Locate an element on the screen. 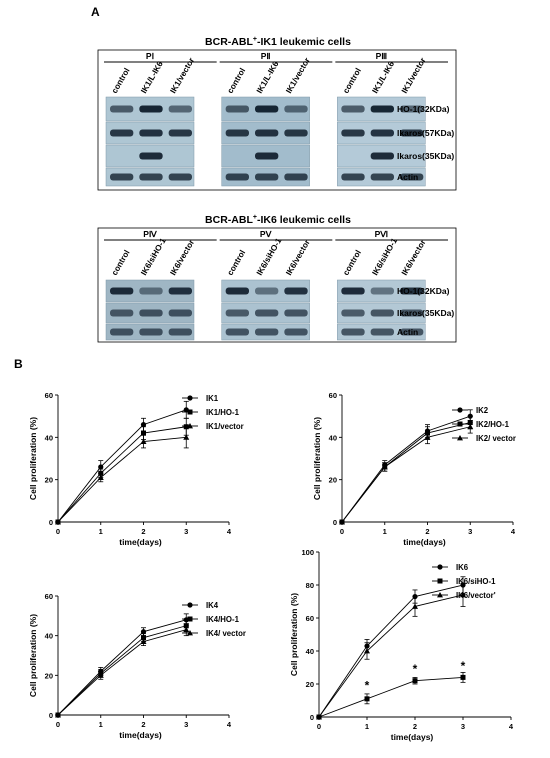 Image resolution: width=550 pixels, height=758 pixels. y-tick-label: 20 is located at coordinates (333, 480).